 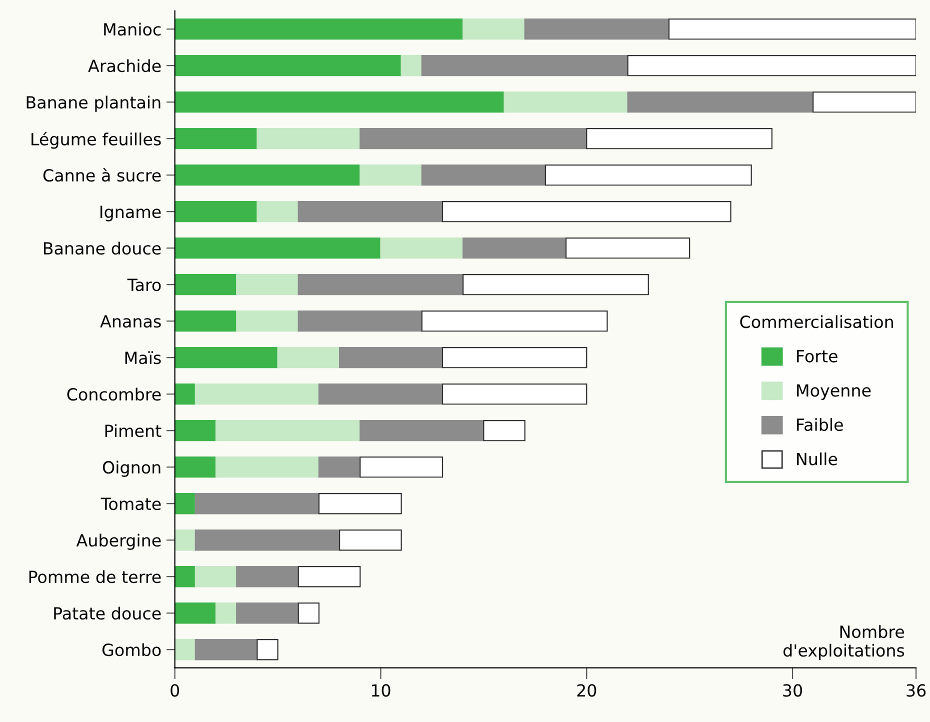 What do you see at coordinates (118, 542) in the screenshot?
I see `y-tick-label: Aubergine` at bounding box center [118, 542].